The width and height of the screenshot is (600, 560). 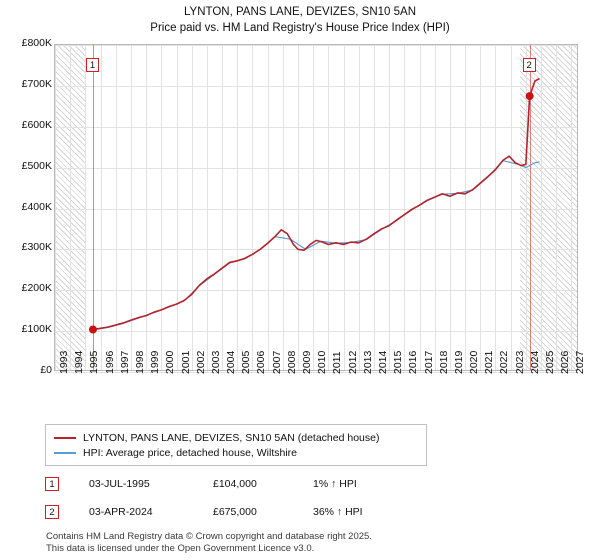 I want to click on x-tick-label: 2016, so click(x=413, y=362).